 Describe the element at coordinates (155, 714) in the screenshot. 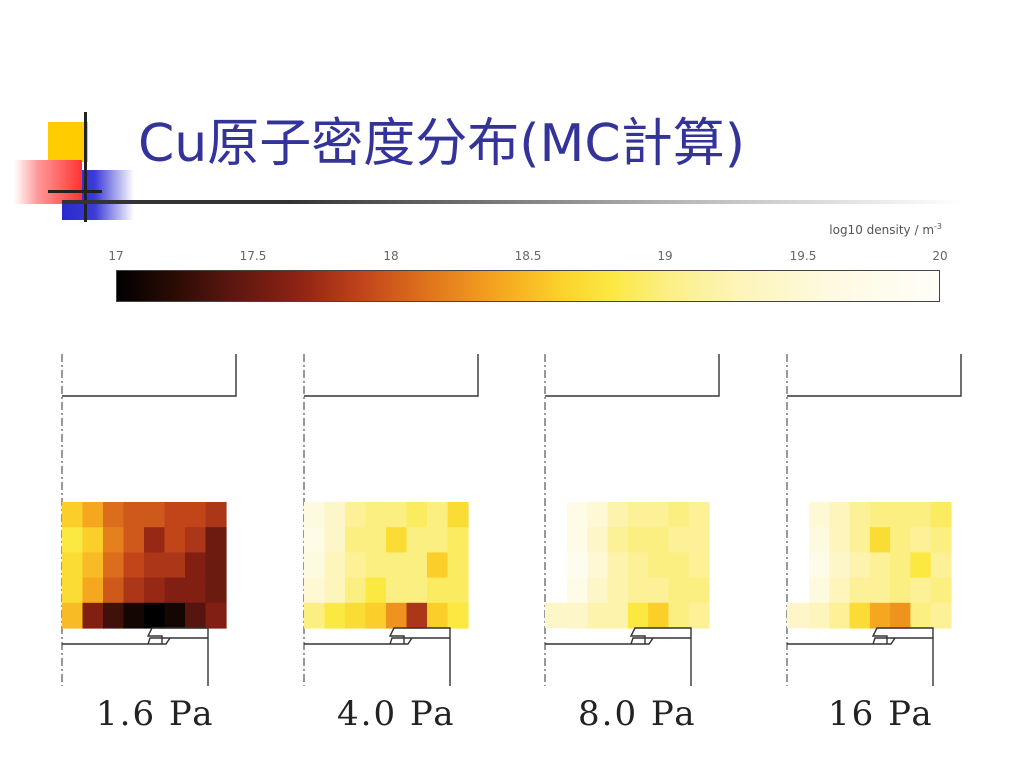

I see `pressure-label: 1.6 Pa` at that location.